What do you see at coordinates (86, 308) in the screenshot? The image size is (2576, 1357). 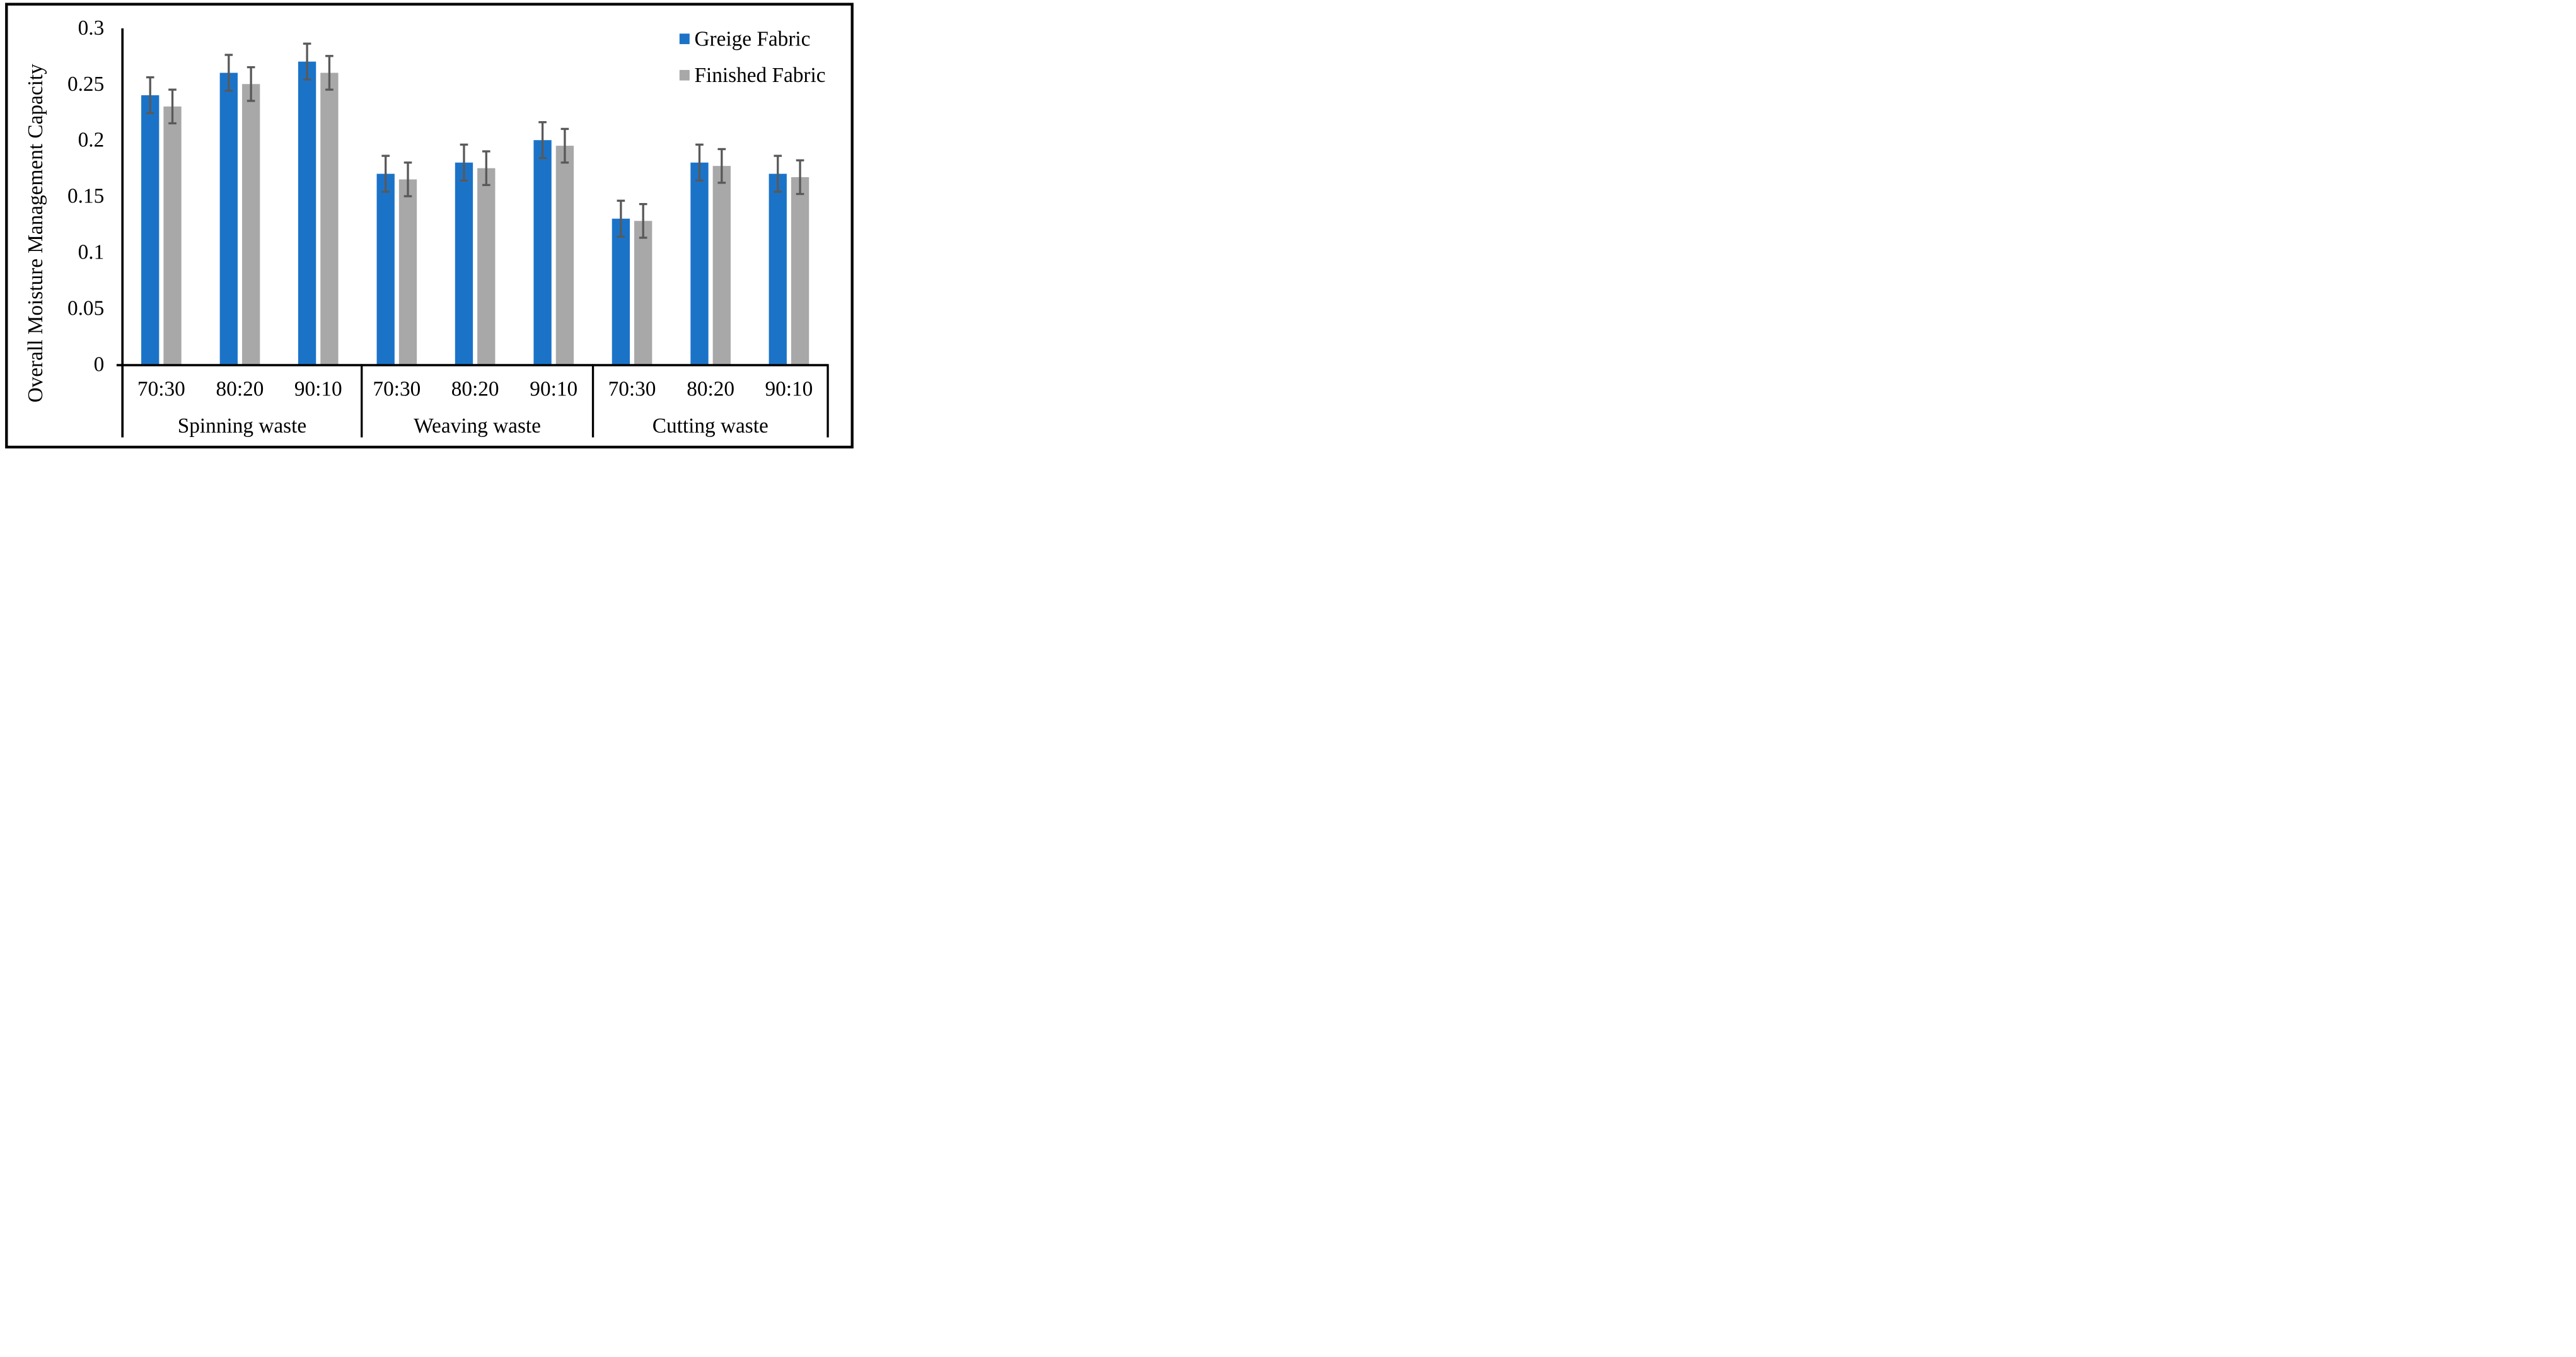 I see `y-tick-label: 0.05` at bounding box center [86, 308].